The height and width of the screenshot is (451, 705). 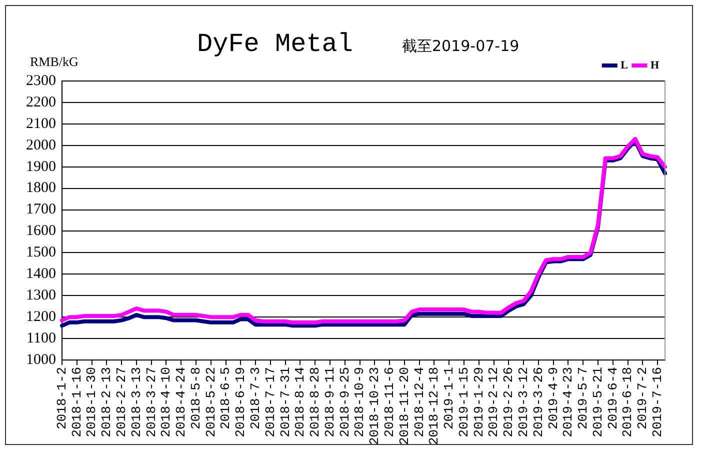 I want to click on x-tick-label: 2019-7-2, so click(x=642, y=398).